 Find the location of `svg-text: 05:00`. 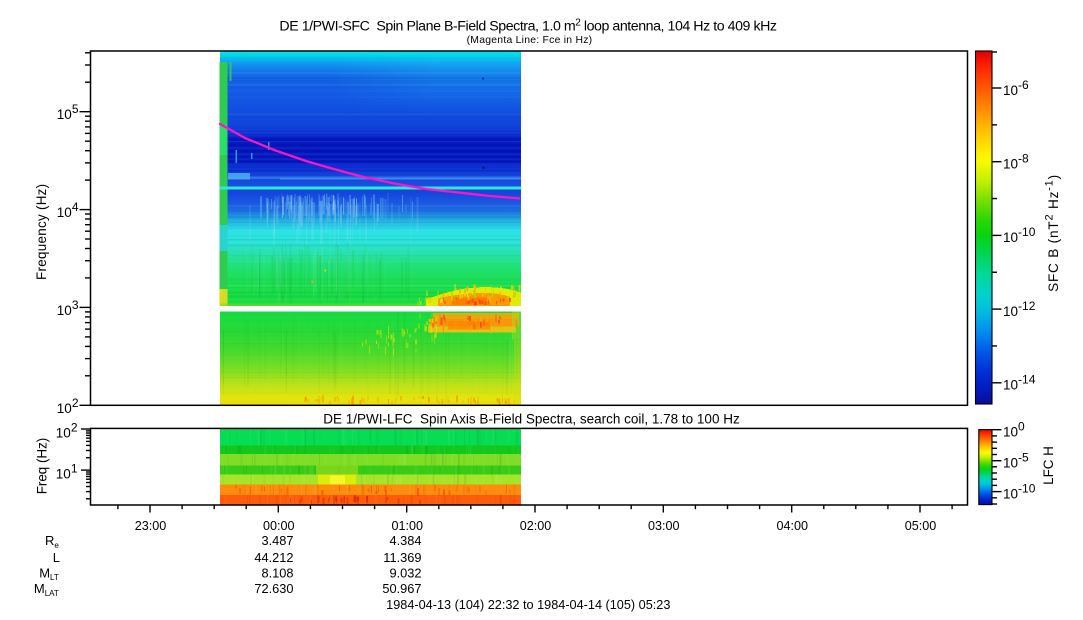

svg-text: 05:00 is located at coordinates (921, 526).